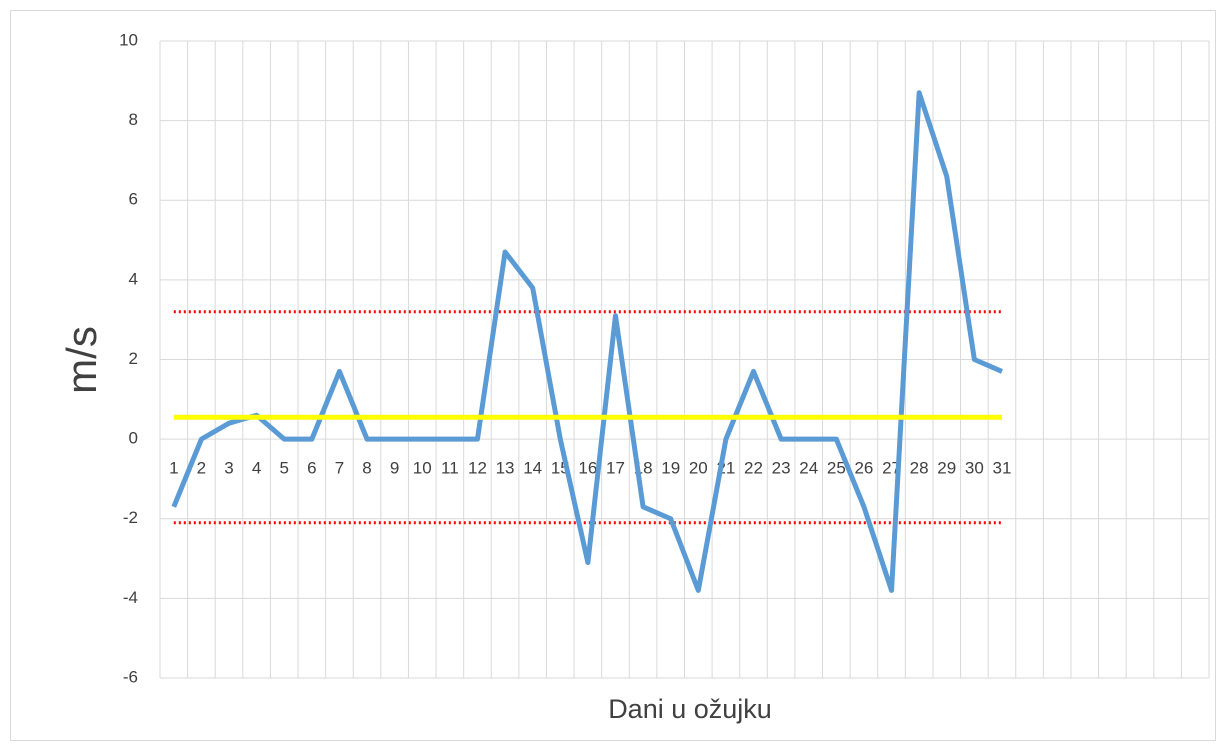 The image size is (1226, 751). Describe the element at coordinates (670, 468) in the screenshot. I see `x-tick-label: 19` at that location.